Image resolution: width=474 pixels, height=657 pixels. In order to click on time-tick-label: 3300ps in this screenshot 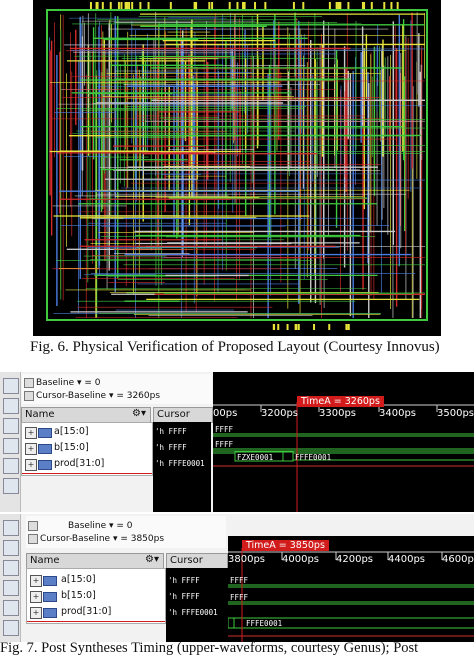, I will do `click(338, 413)`.